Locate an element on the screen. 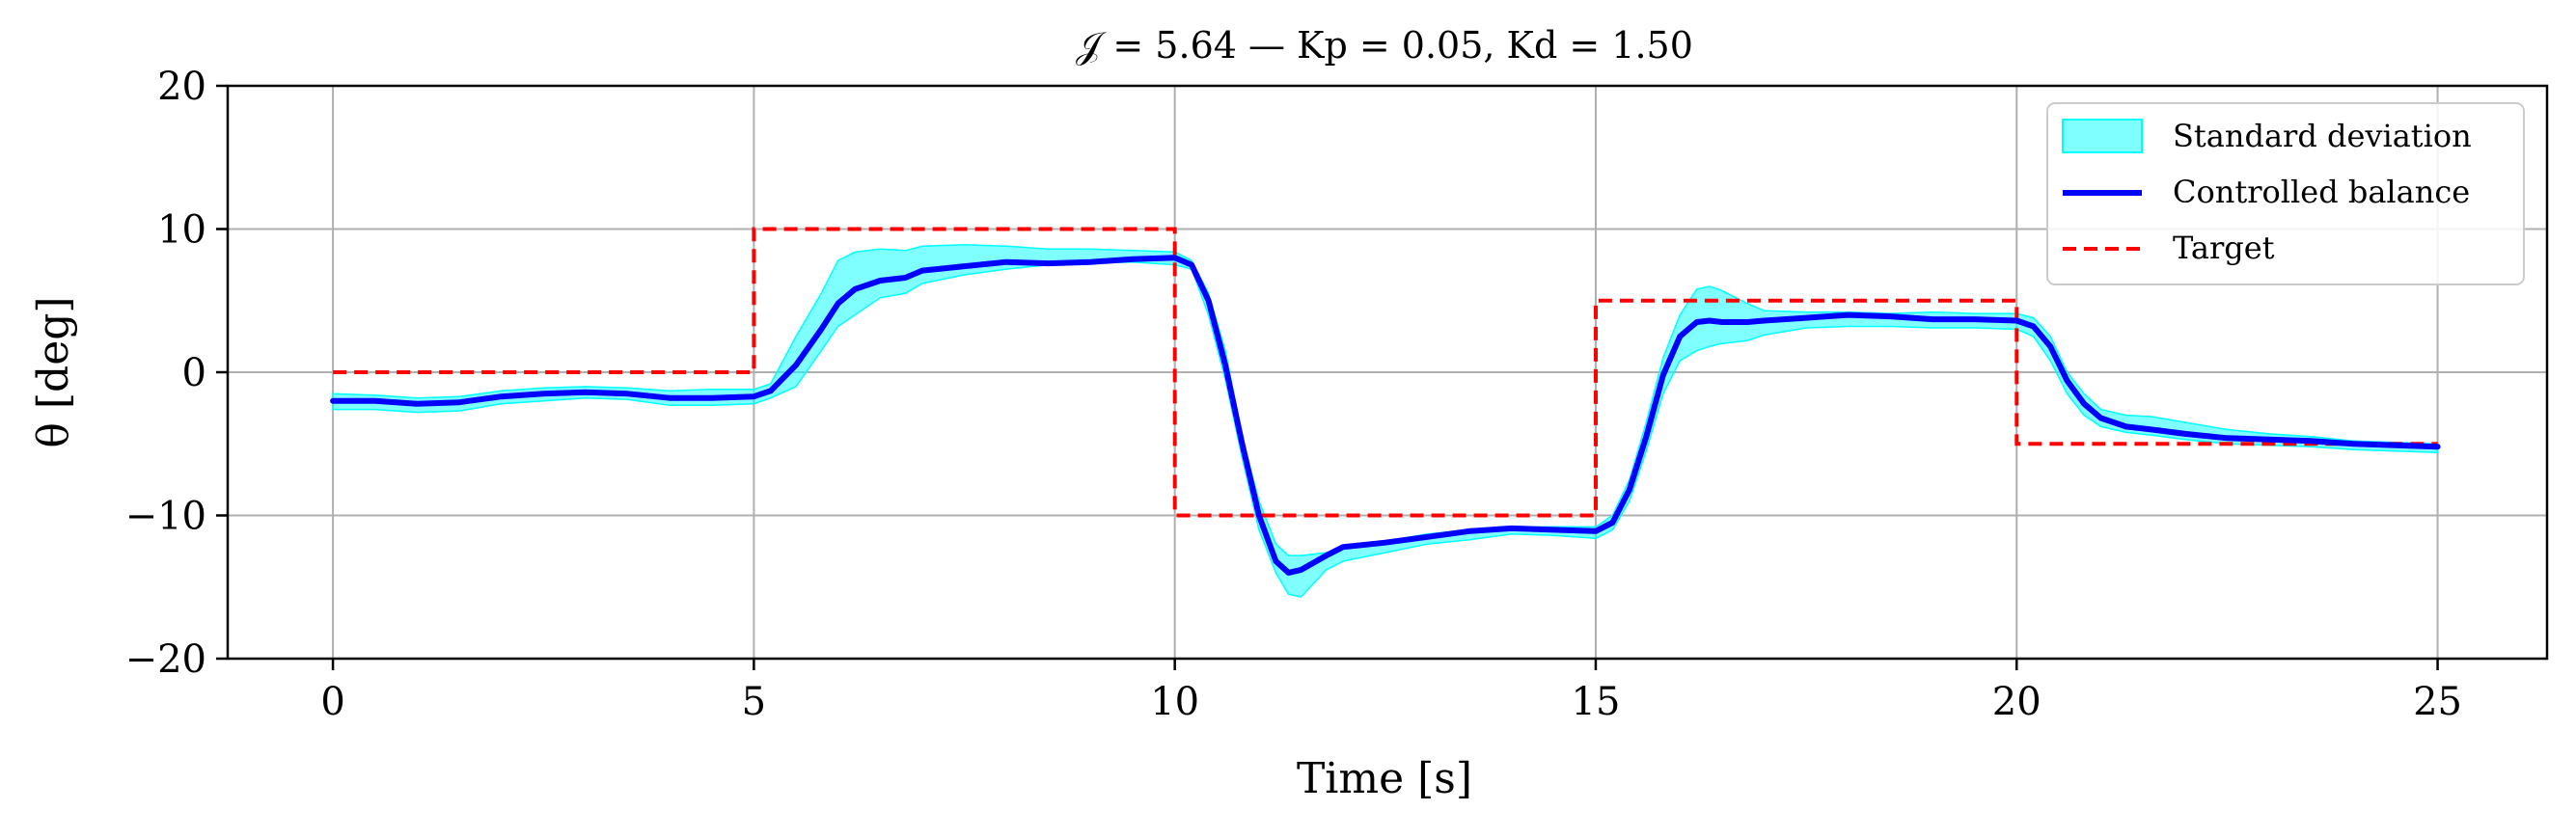 This screenshot has width=2576, height=838. x-axis-label: Time [s] is located at coordinates (1384, 778).